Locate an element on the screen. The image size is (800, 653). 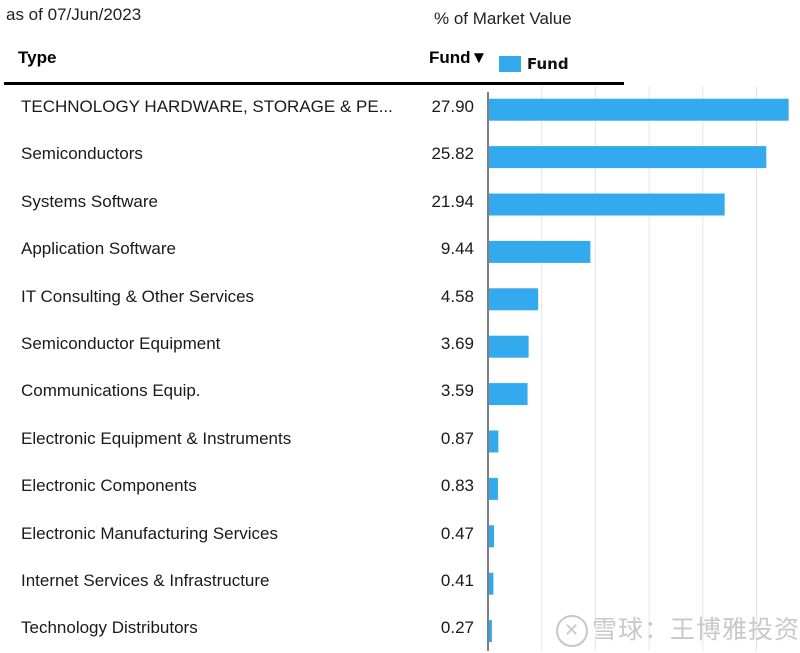
row-label: Electronic Equipment & Instruments is located at coordinates (156, 438).